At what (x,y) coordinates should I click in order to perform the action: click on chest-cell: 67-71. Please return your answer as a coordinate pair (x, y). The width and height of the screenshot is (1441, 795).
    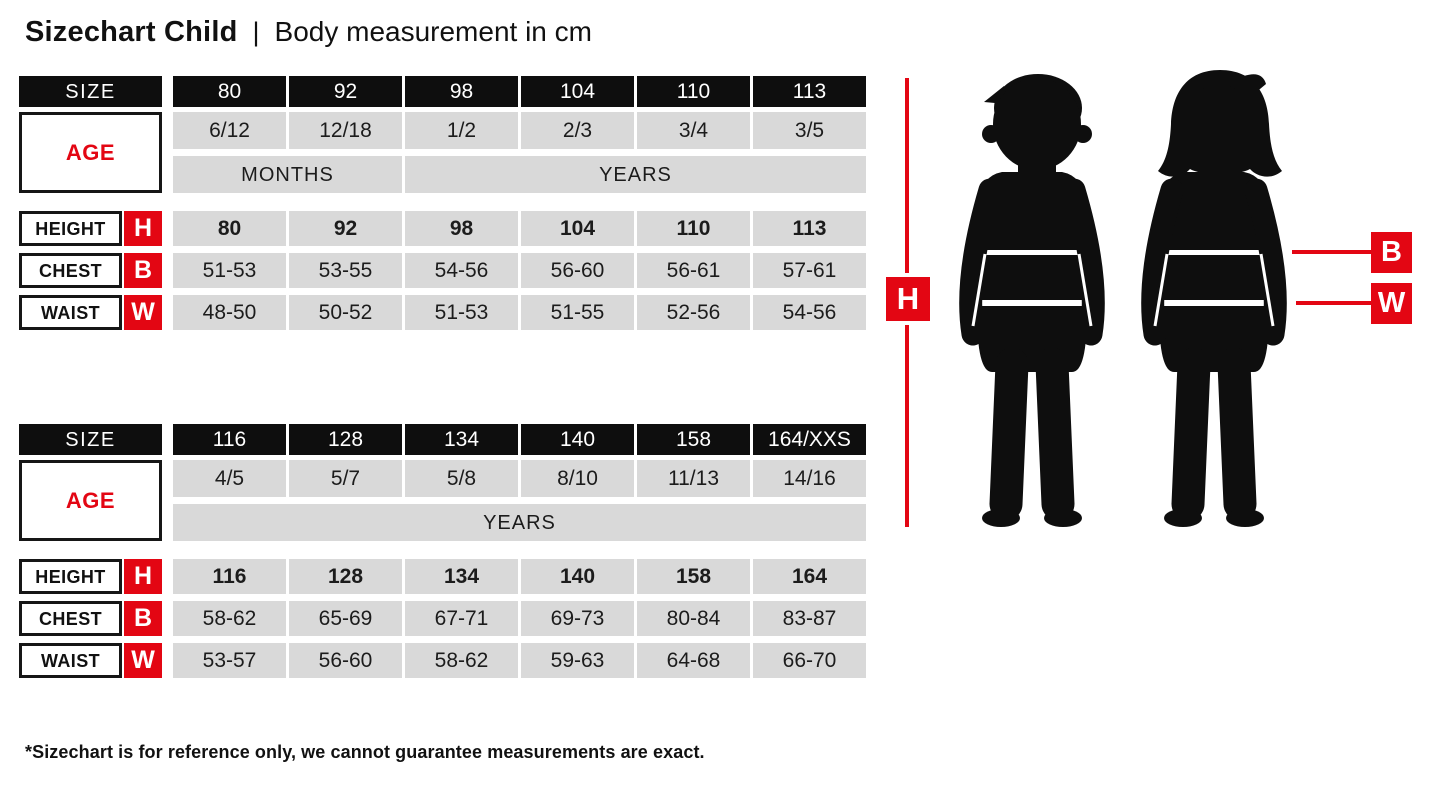
    Looking at the image, I should click on (461, 618).